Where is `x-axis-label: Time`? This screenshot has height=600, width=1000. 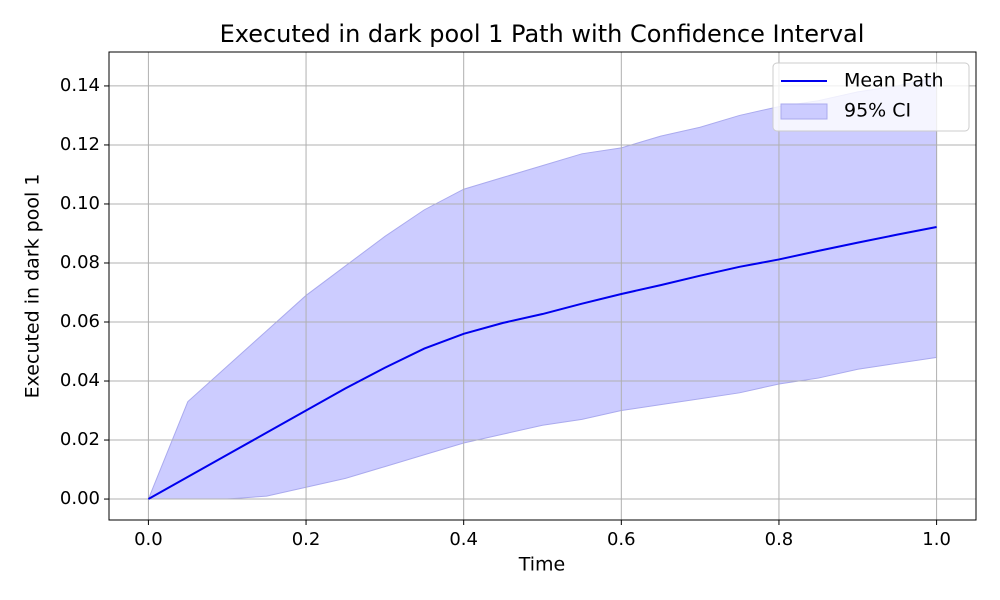 x-axis-label: Time is located at coordinates (542, 565).